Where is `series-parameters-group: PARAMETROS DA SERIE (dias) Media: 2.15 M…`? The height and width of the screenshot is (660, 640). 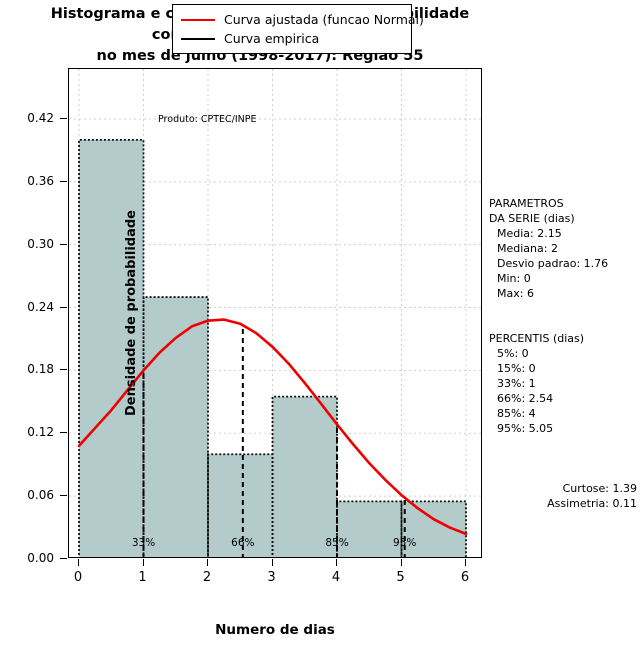
series-parameters-group: PARAMETROS DA SERIE (dias) Media: 2.15 M… is located at coordinates (564, 248).